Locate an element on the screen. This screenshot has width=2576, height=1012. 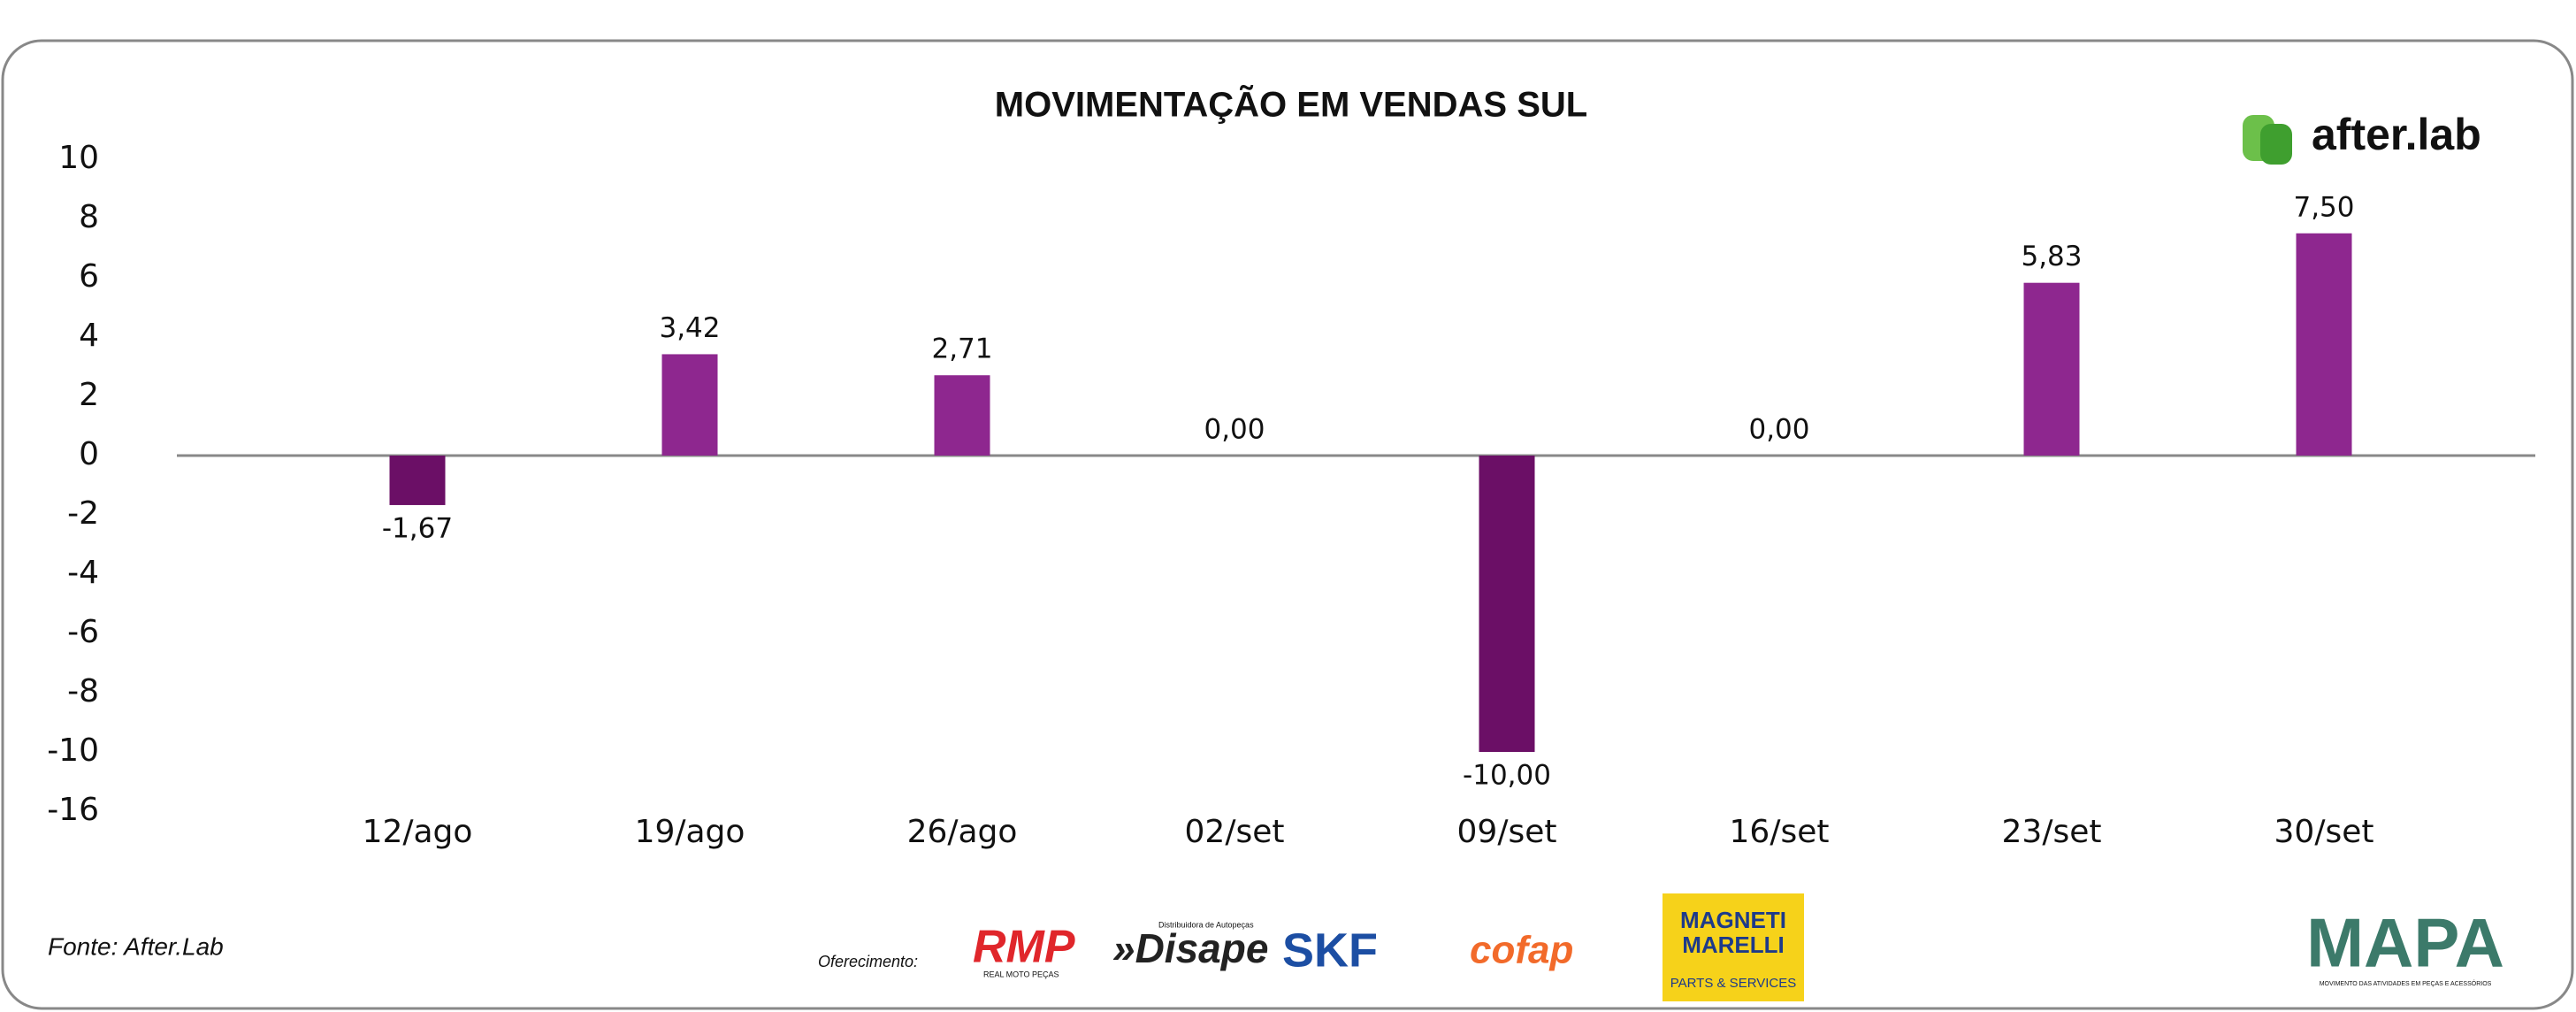
y-tick-label: -2 is located at coordinates (83, 513).